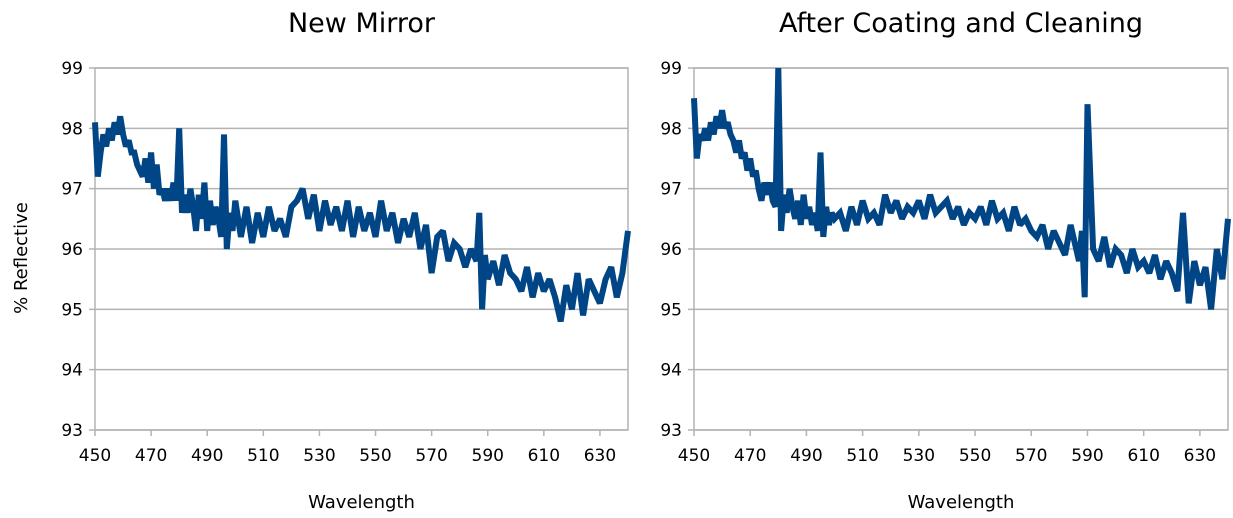 The image size is (1233, 518). What do you see at coordinates (961, 23) in the screenshot?
I see `chart-title: After Coating and Cleaning` at bounding box center [961, 23].